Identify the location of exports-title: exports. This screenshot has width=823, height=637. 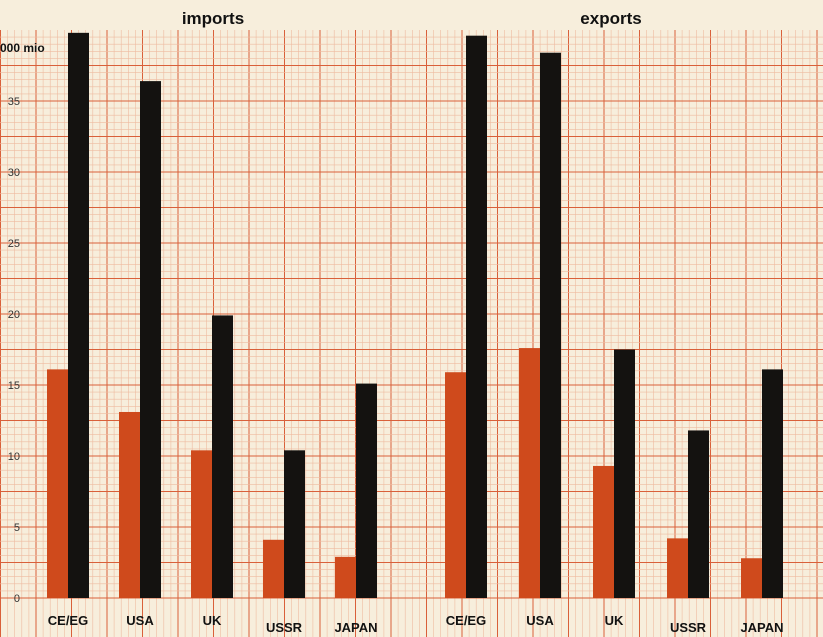
(610, 18).